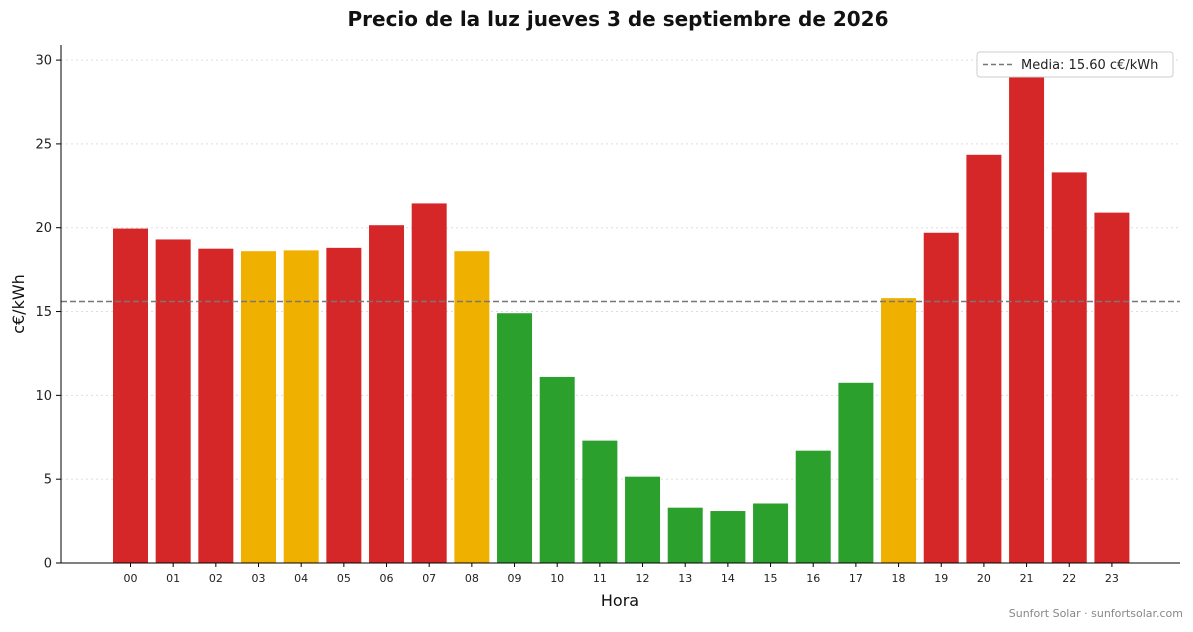  What do you see at coordinates (43, 61) in the screenshot?
I see `y-tick-label: 30` at bounding box center [43, 61].